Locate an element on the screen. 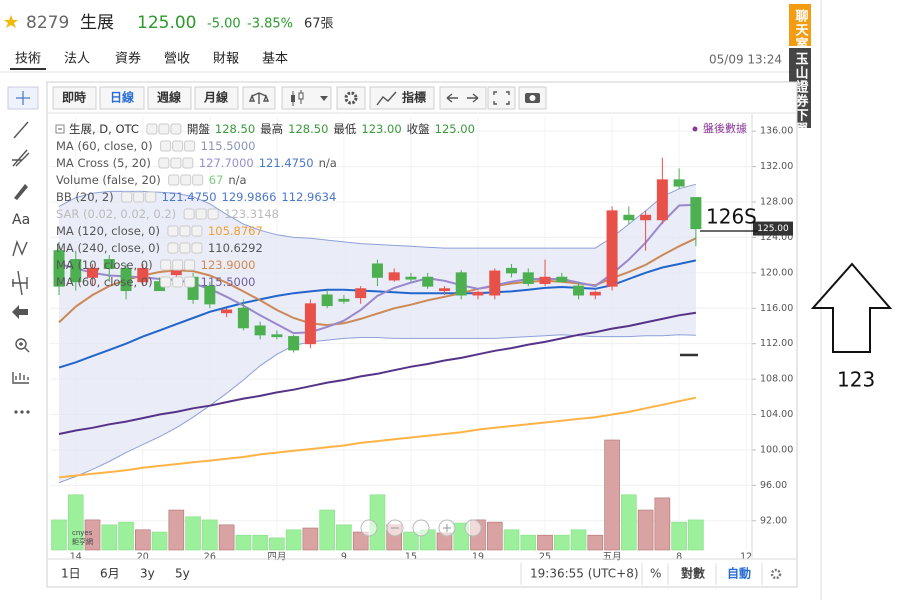 This screenshot has width=900, height=600. y-tick-label: 124.00 is located at coordinates (776, 237).